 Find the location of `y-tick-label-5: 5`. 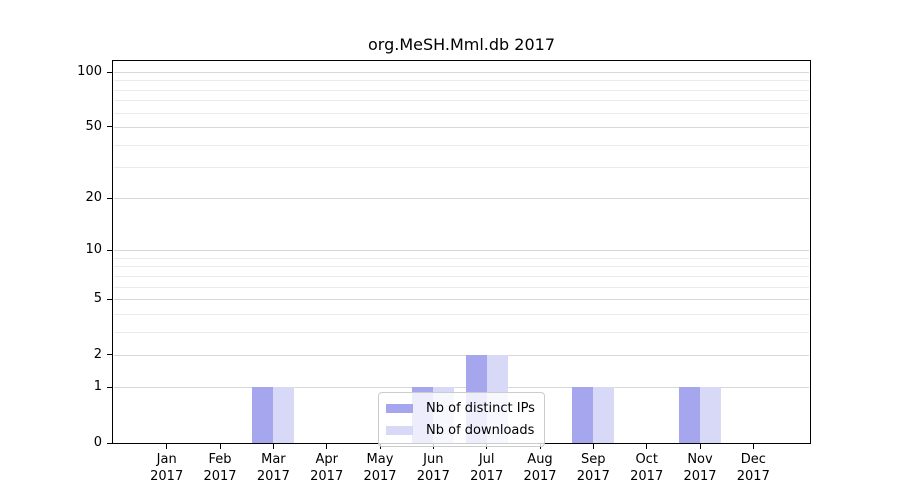

y-tick-label-5: 5 is located at coordinates (97, 298).